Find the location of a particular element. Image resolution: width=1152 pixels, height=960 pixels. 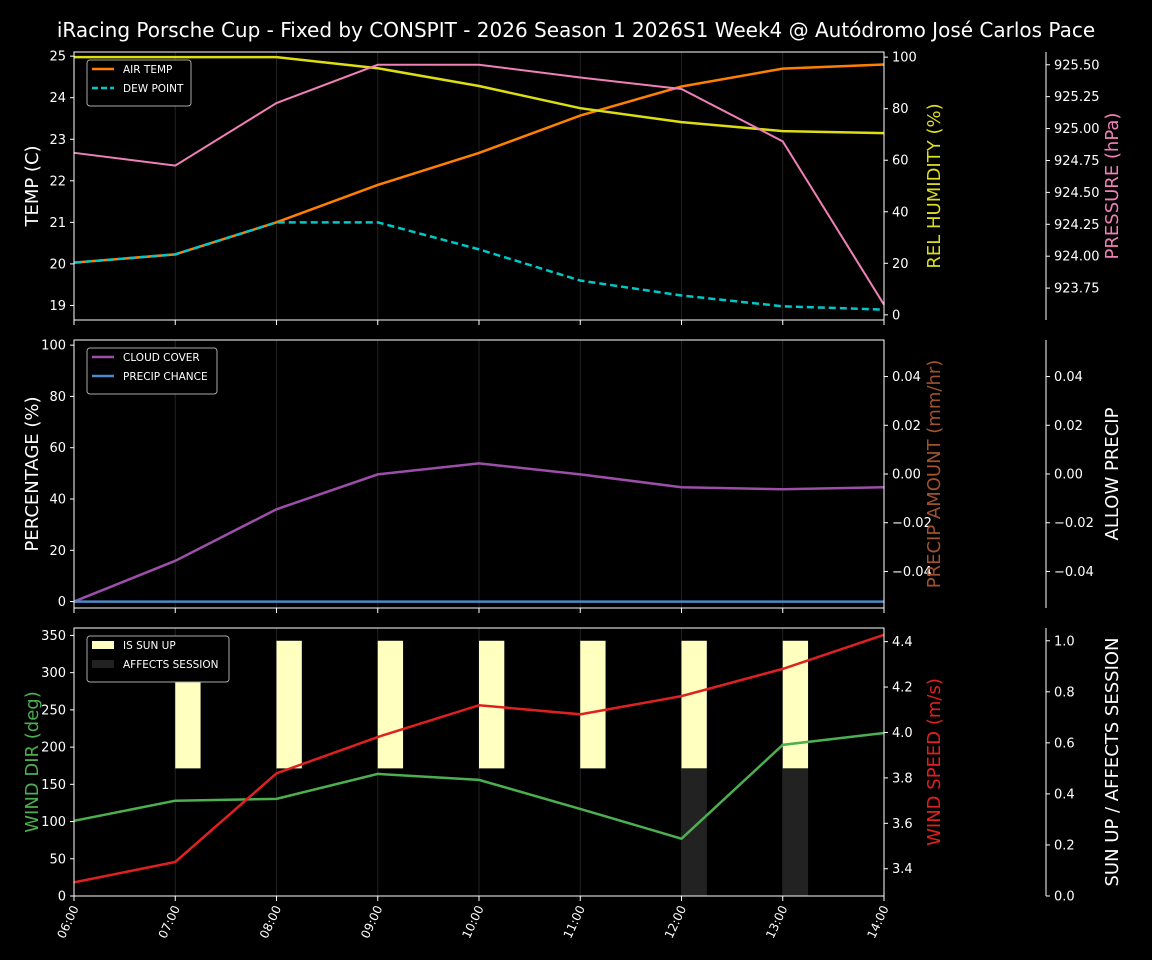

right1-tick-label: 80 is located at coordinates (900, 109).